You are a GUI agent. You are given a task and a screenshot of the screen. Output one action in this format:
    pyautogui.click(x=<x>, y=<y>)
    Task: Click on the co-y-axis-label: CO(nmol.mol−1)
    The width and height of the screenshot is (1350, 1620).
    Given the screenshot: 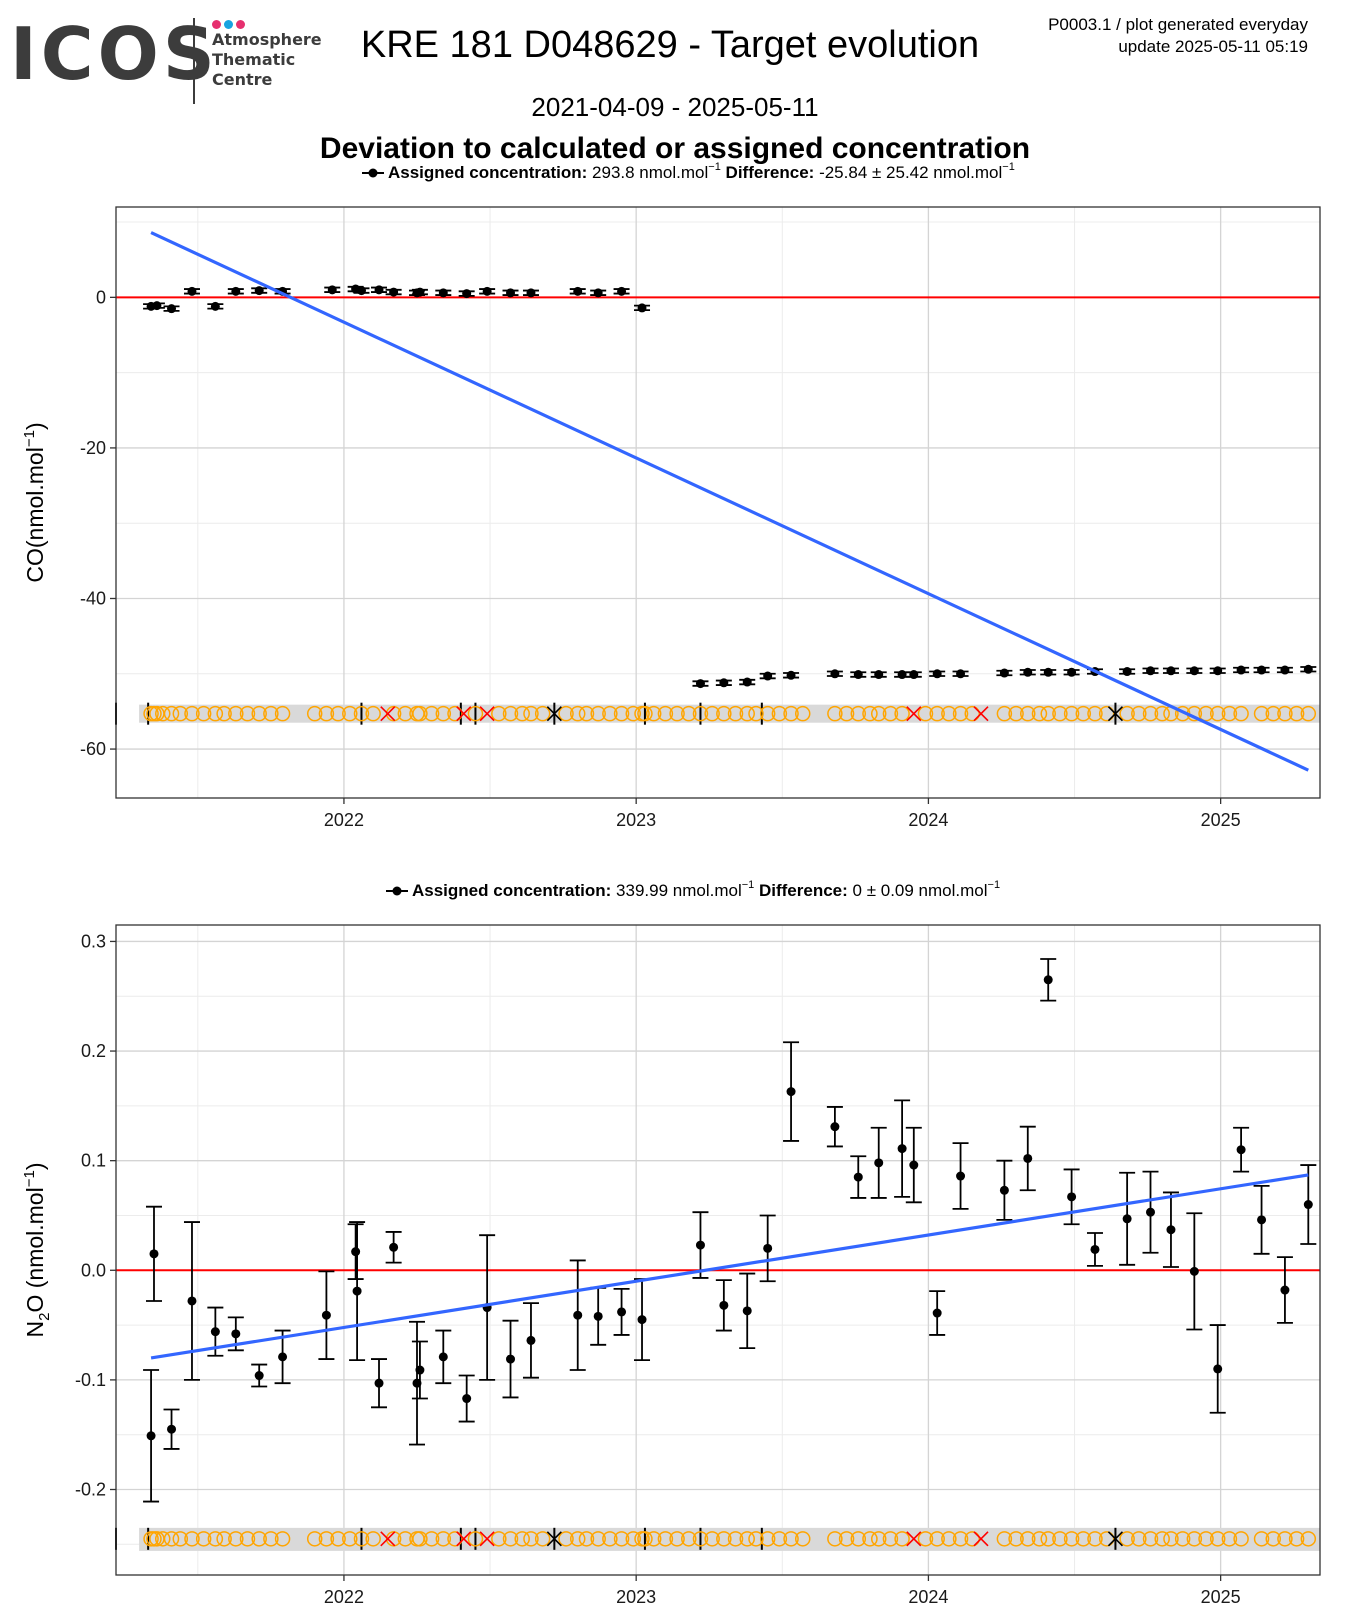 What is the action you would take?
    pyautogui.click(x=34, y=502)
    